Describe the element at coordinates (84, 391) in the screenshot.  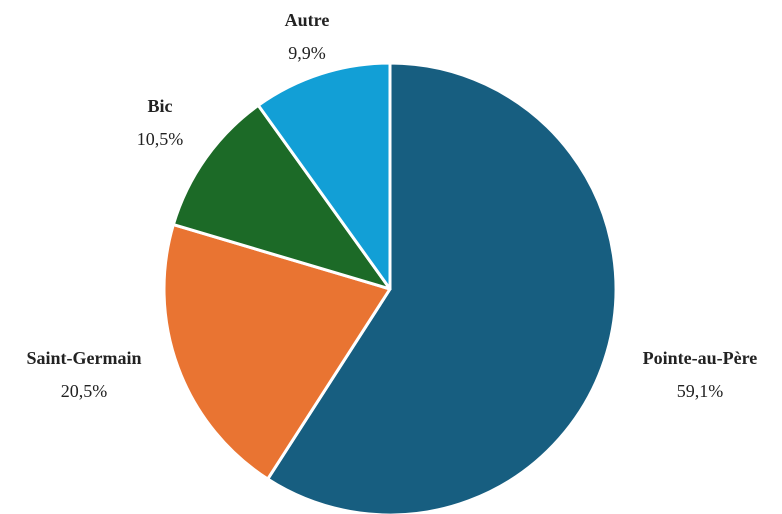
I see `slice-value: 20,5%` at that location.